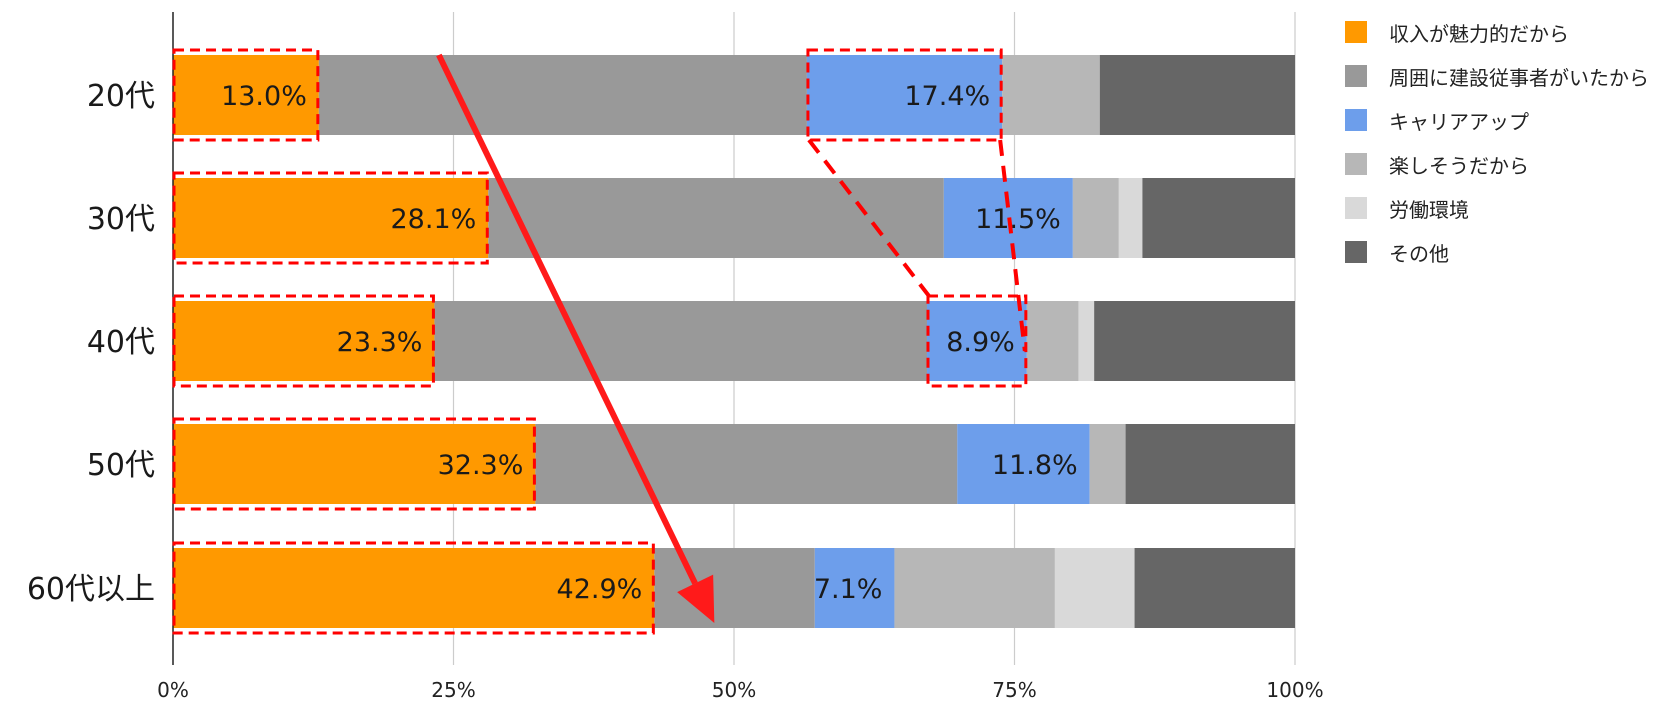 The width and height of the screenshot is (1677, 703). Describe the element at coordinates (1497, 252) in the screenshot. I see `legend-item: その他` at that location.